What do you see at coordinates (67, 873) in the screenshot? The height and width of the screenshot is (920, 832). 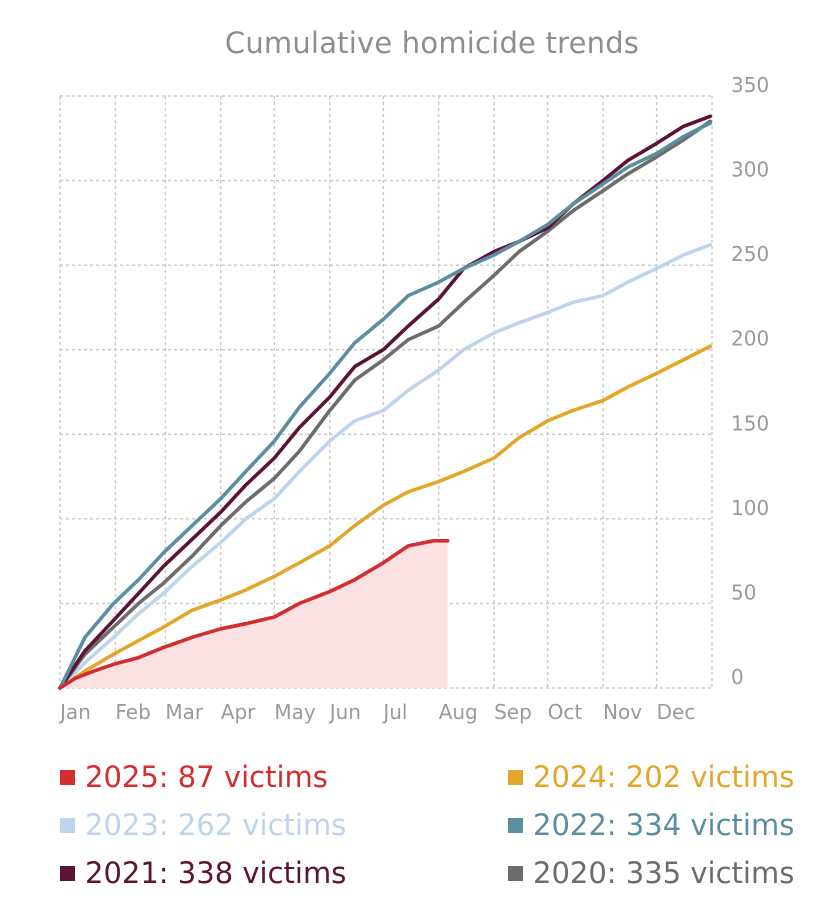 I see `legend-swatch-2021` at bounding box center [67, 873].